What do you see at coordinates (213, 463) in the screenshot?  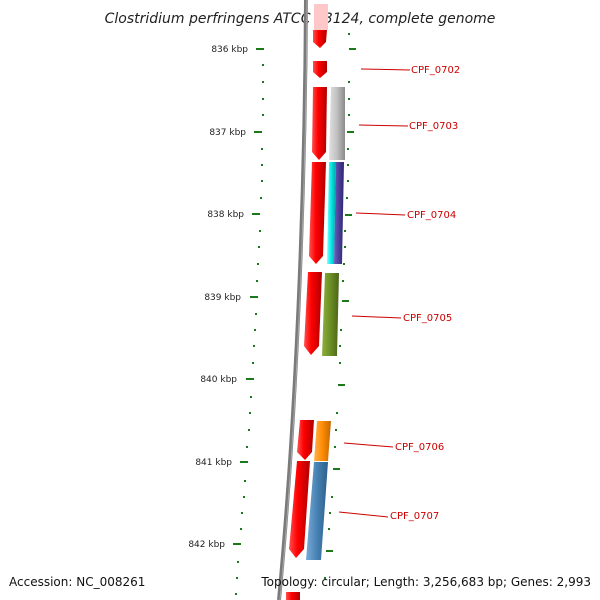 I see `scale-label: 841 kbp` at bounding box center [213, 463].